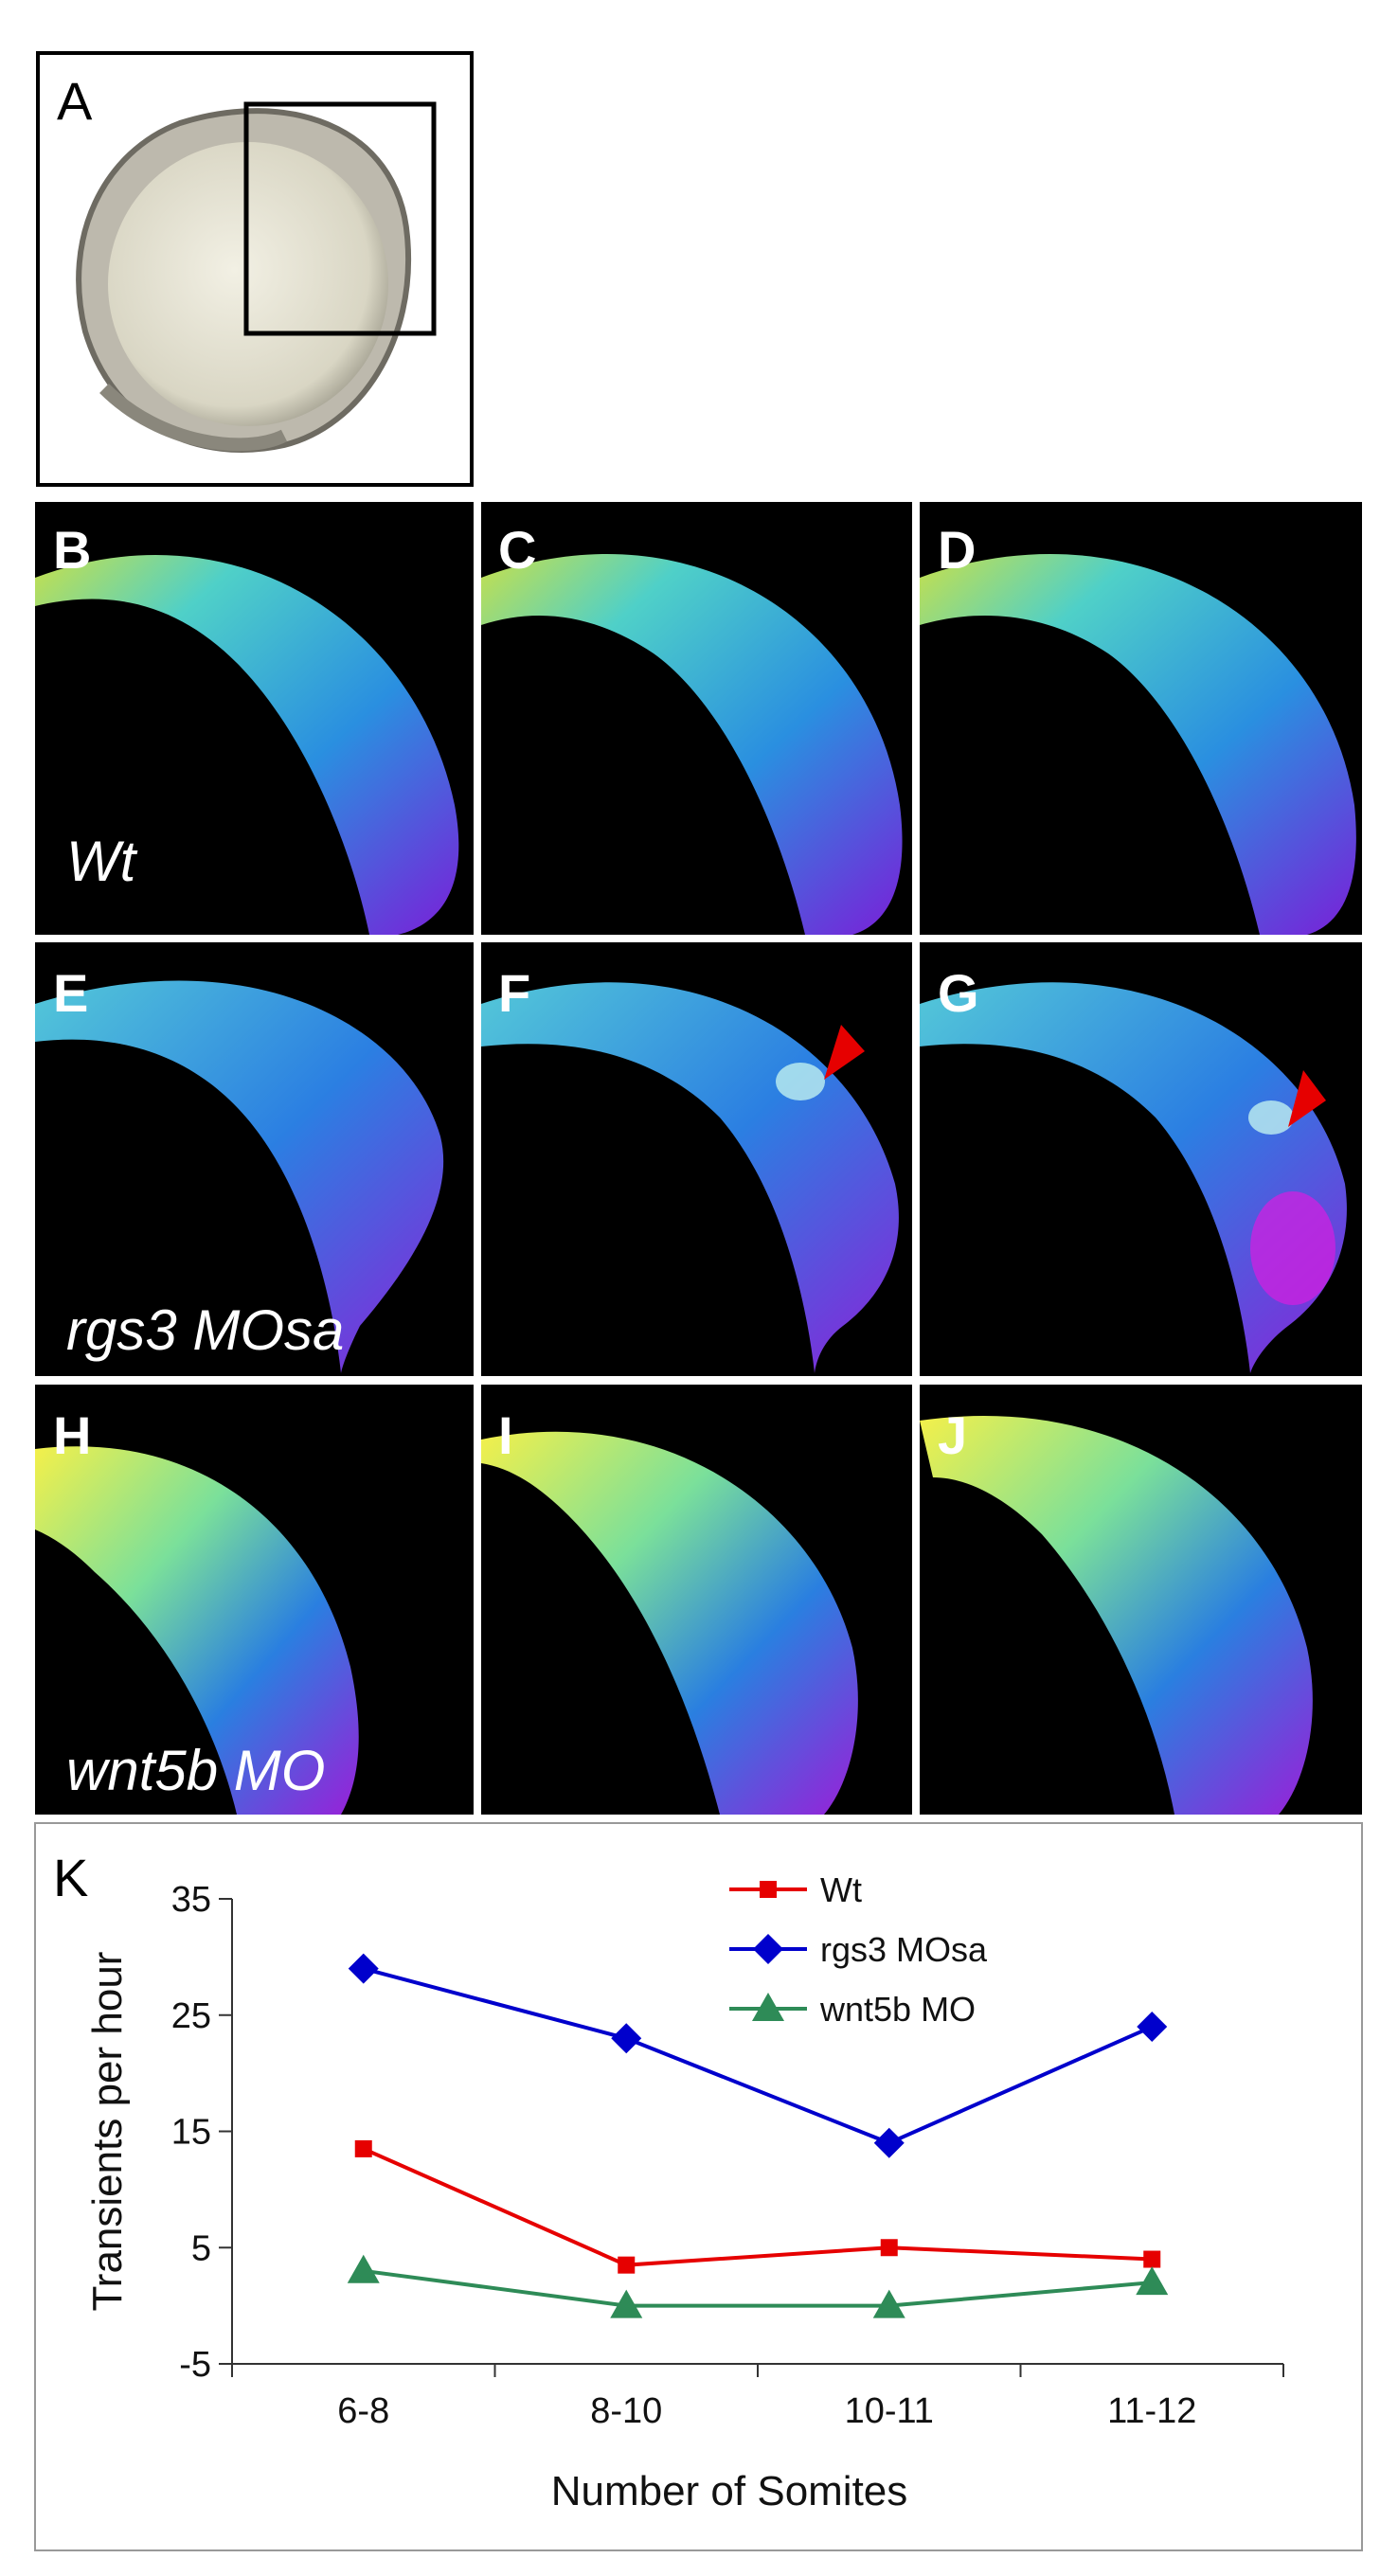  I want to click on panel-label-a: A, so click(75, 101).